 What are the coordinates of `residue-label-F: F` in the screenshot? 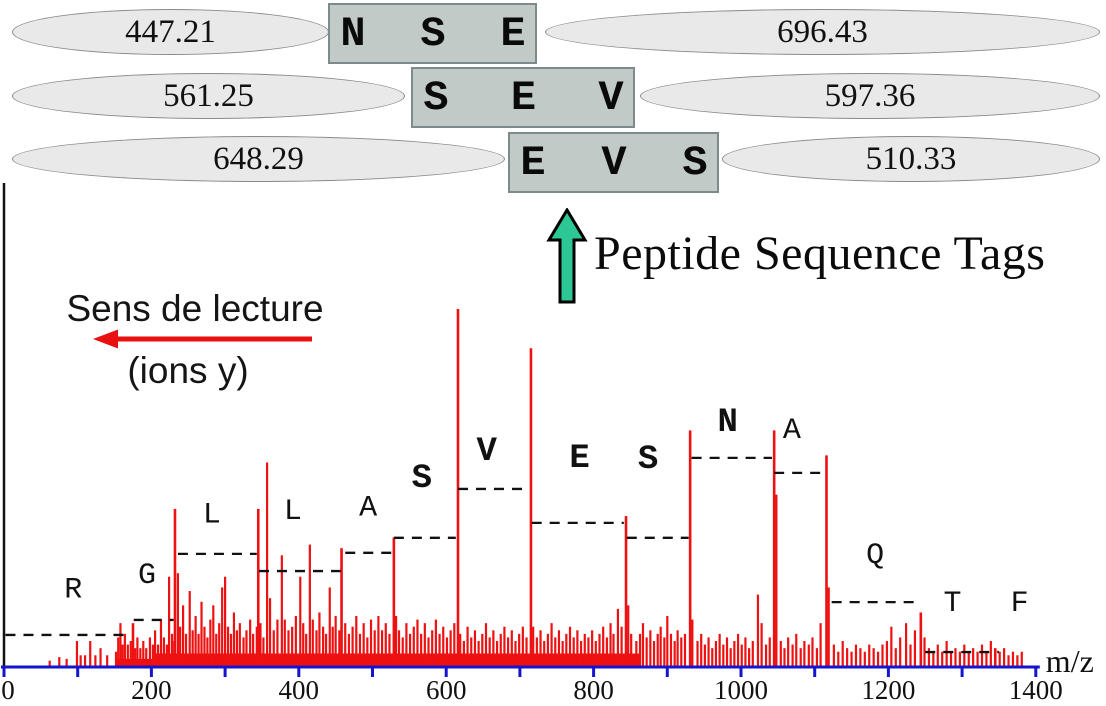 It's located at (1020, 604).